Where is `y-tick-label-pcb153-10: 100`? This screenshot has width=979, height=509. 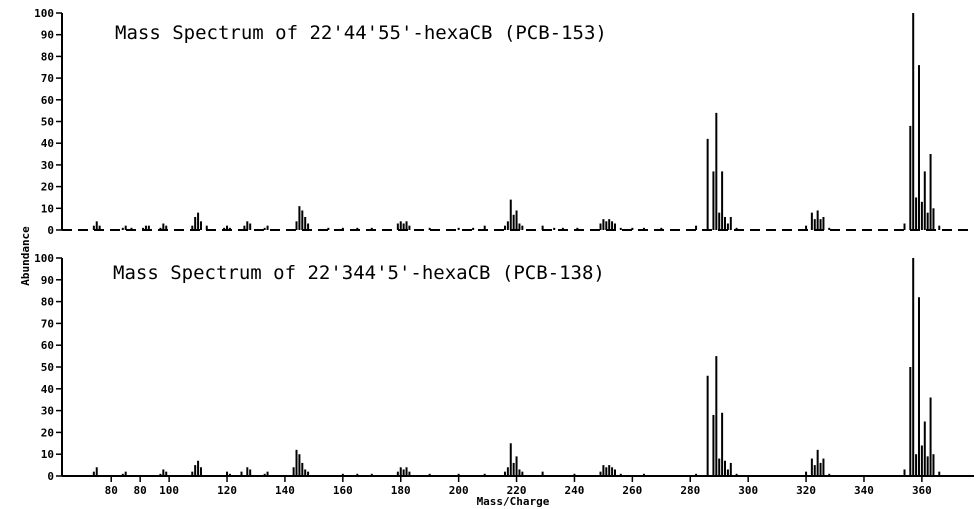 y-tick-label-pcb153-10: 100 is located at coordinates (44, 13).